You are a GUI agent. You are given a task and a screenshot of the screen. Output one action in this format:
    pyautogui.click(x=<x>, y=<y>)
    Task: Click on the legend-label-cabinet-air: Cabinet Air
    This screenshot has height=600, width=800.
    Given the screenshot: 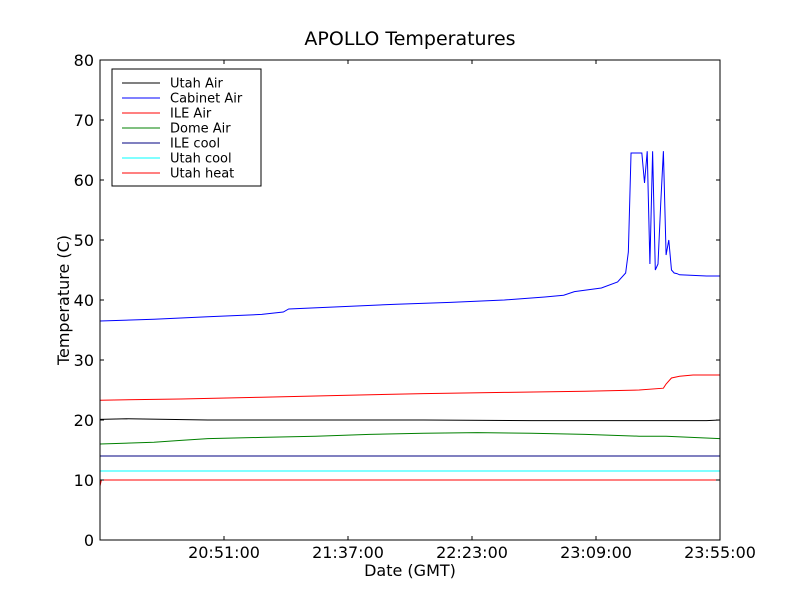 What is the action you would take?
    pyautogui.click(x=206, y=99)
    